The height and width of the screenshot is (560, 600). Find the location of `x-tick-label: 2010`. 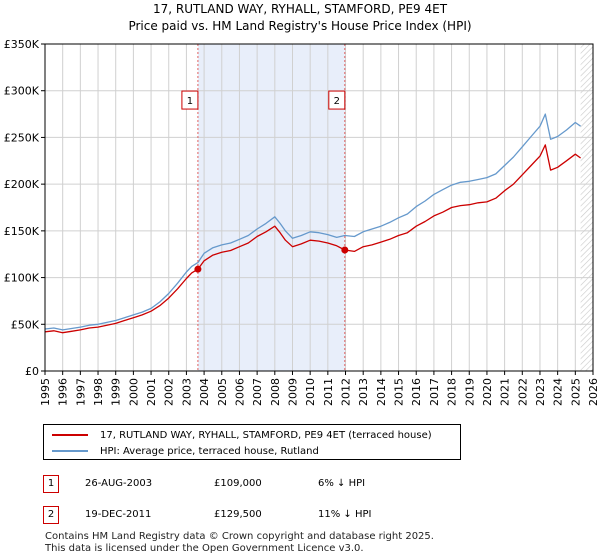

x-tick-label: 2010 is located at coordinates (310, 392).